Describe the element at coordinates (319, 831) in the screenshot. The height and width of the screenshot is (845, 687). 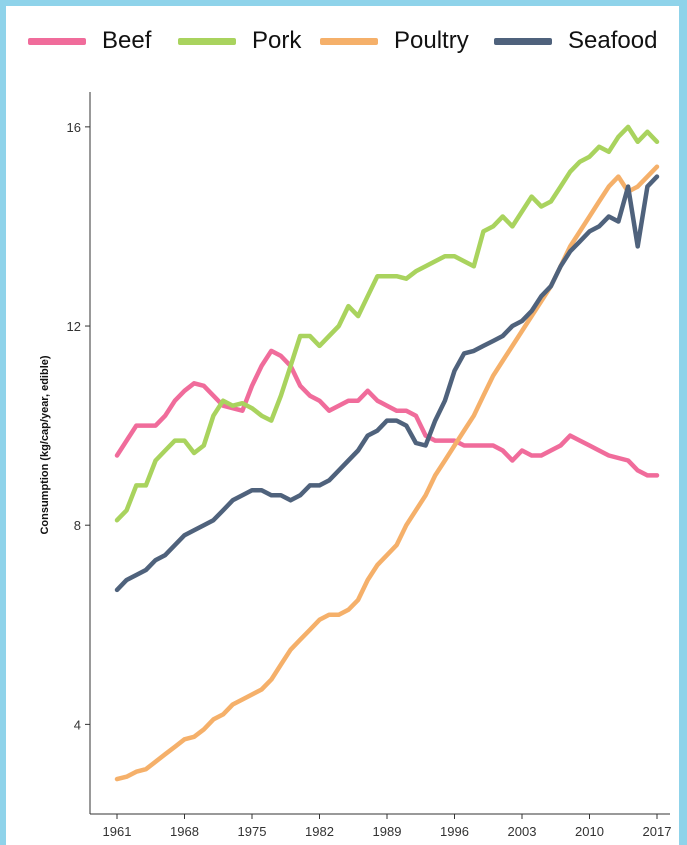
I see `x-tick-label: 1982` at that location.